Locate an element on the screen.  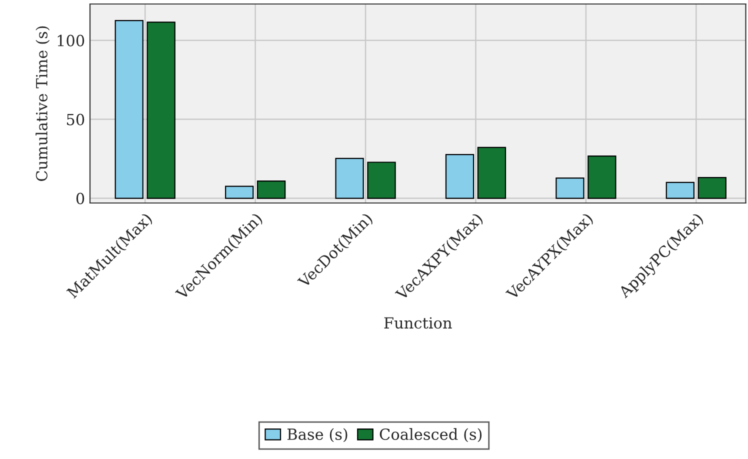
y-tick-label: 100 is located at coordinates (71, 40).